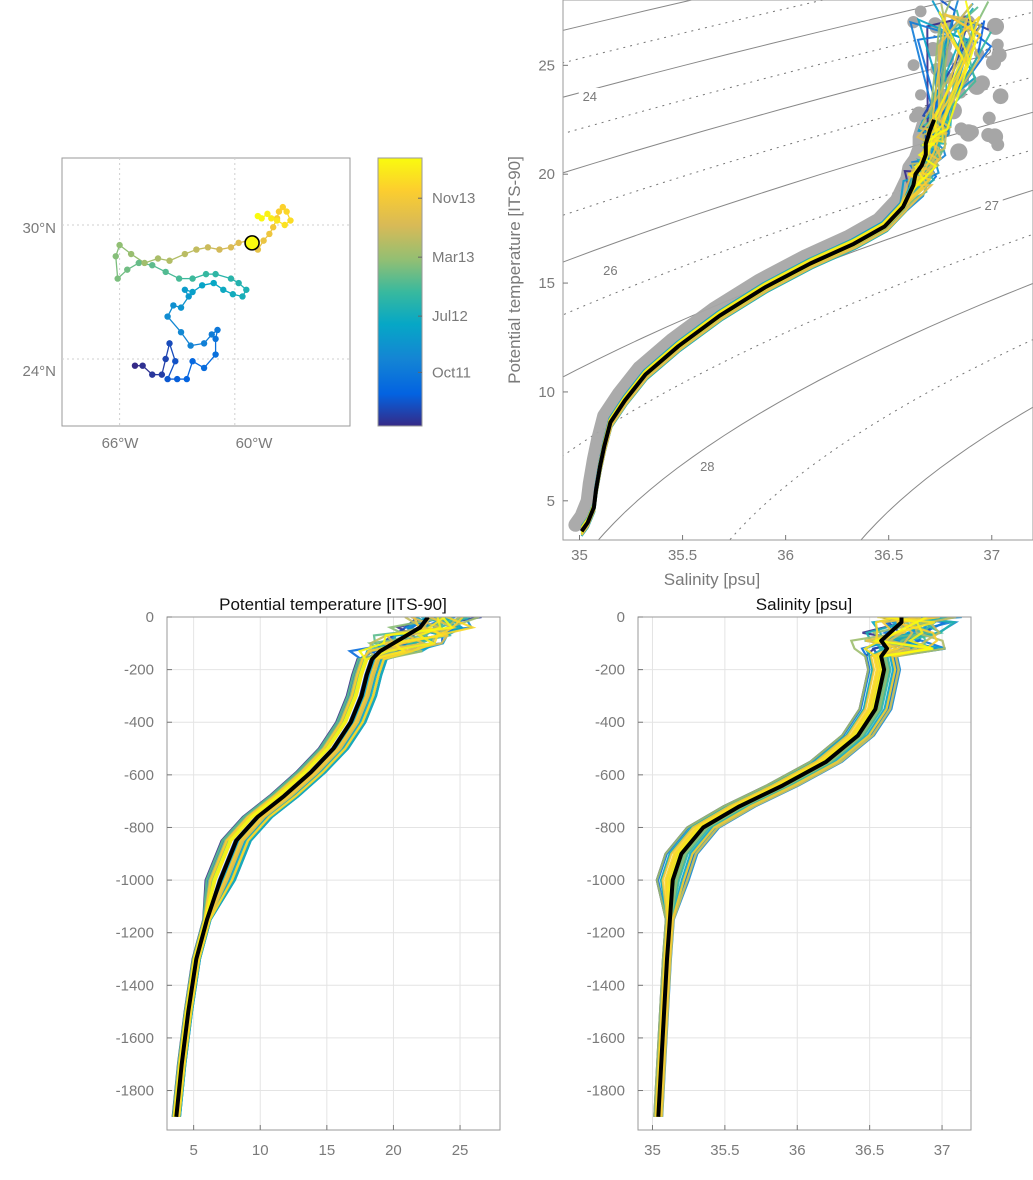 Image resolution: width=1033 pixels, height=1180 pixels. What do you see at coordinates (333, 604) in the screenshot?
I see `temp-title: Potential temperature [ITS-90]` at bounding box center [333, 604].